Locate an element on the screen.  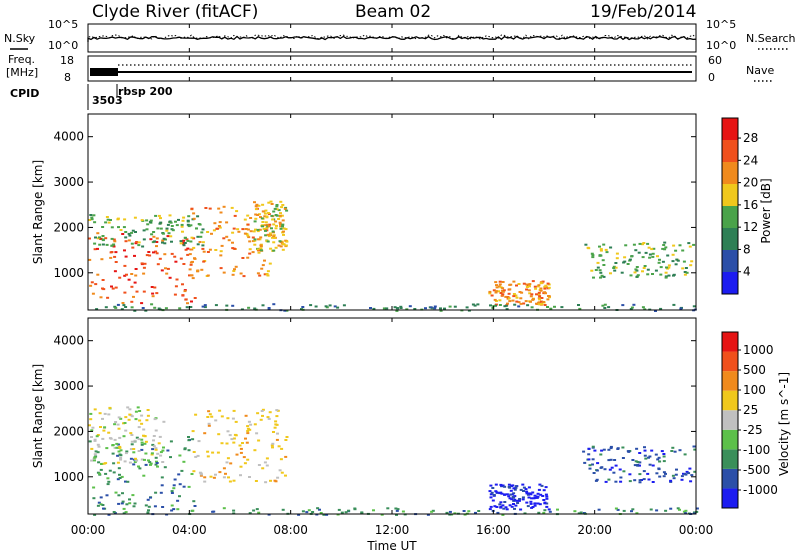
vel-cbar-swatch is located at coordinates (730, 400).